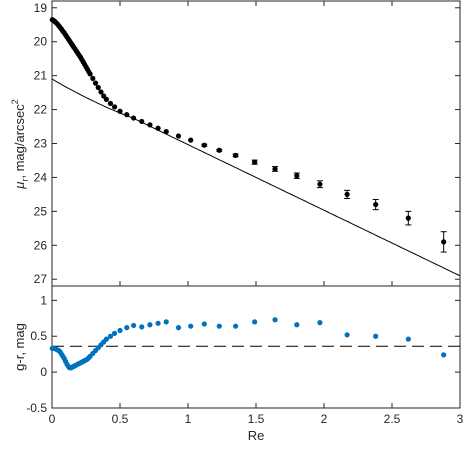  I want to click on x-tick-label: 1, so click(188, 419).